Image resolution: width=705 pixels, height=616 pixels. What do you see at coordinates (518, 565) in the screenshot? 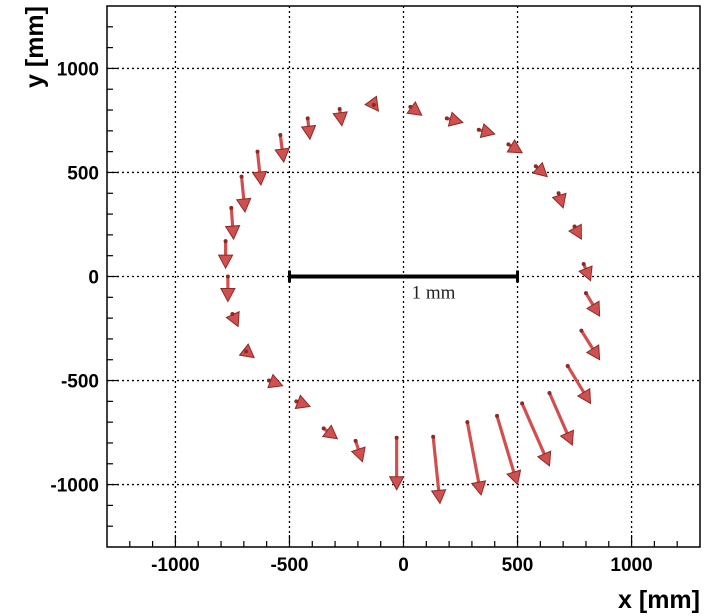
I see `x-tick-label: 500` at bounding box center [518, 565].